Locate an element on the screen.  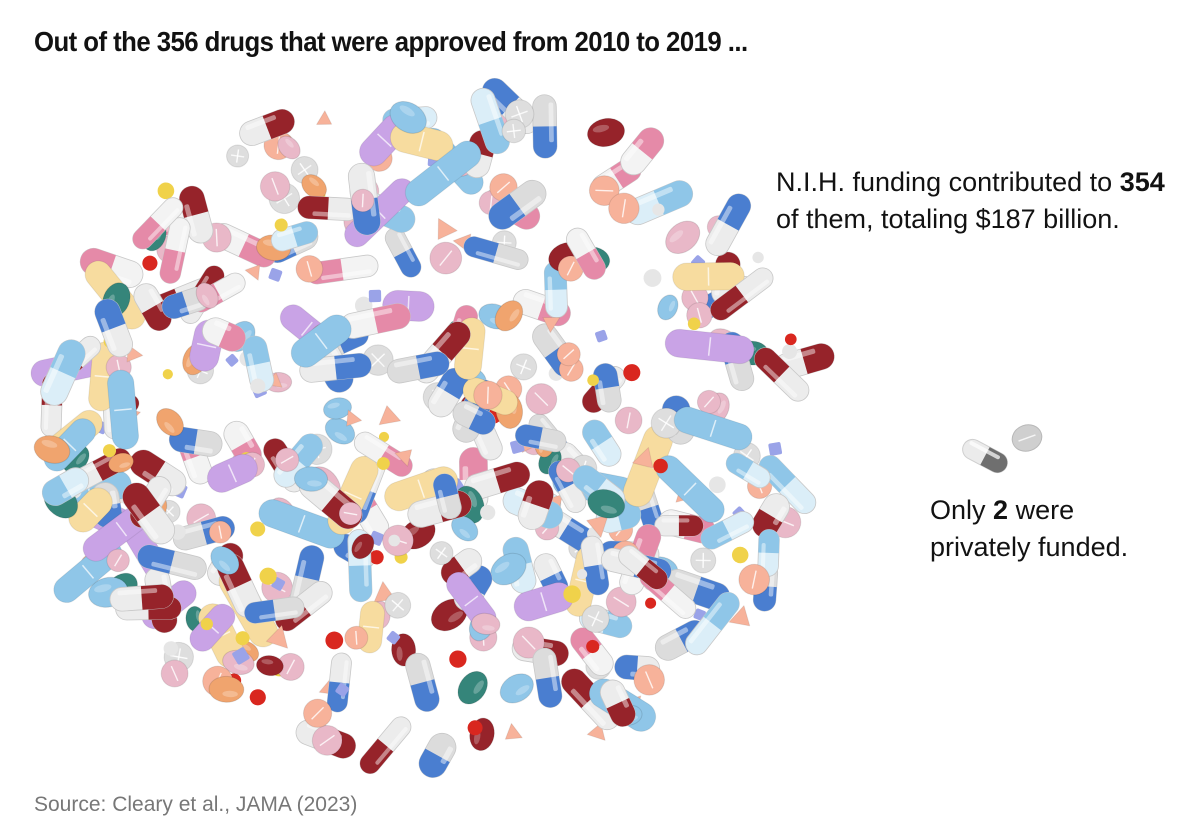
private-count: 2 is located at coordinates (1001, 510).